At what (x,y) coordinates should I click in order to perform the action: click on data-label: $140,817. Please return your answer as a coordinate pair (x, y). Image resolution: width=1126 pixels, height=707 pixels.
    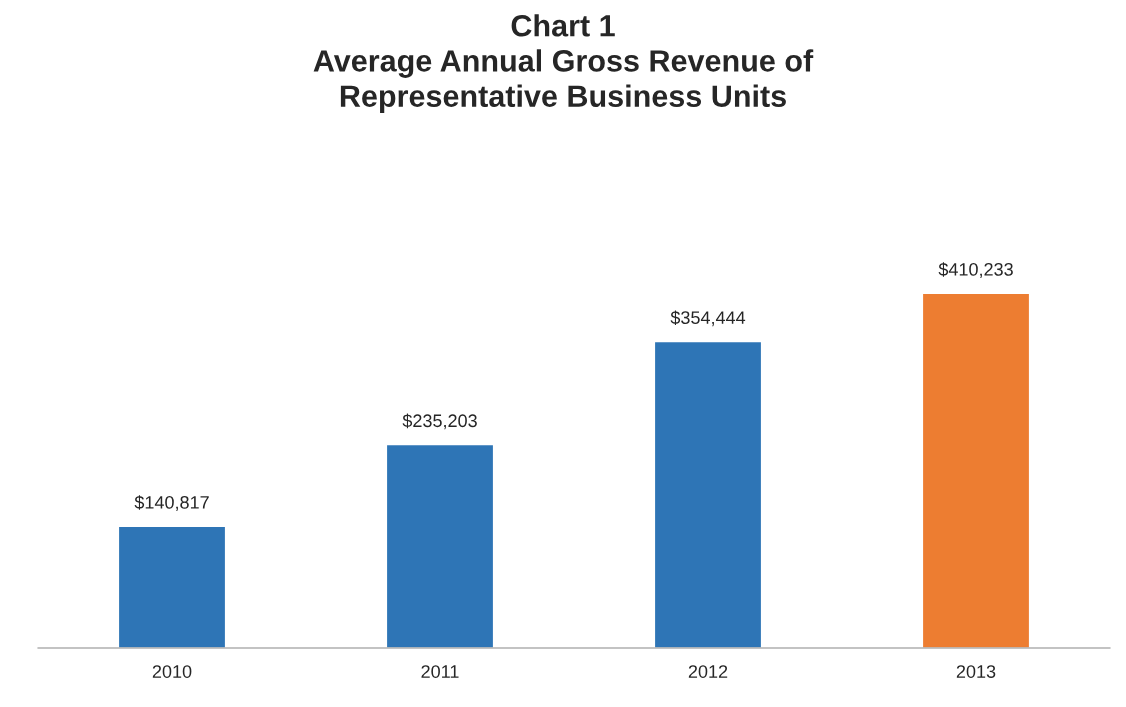
    Looking at the image, I should click on (171, 503).